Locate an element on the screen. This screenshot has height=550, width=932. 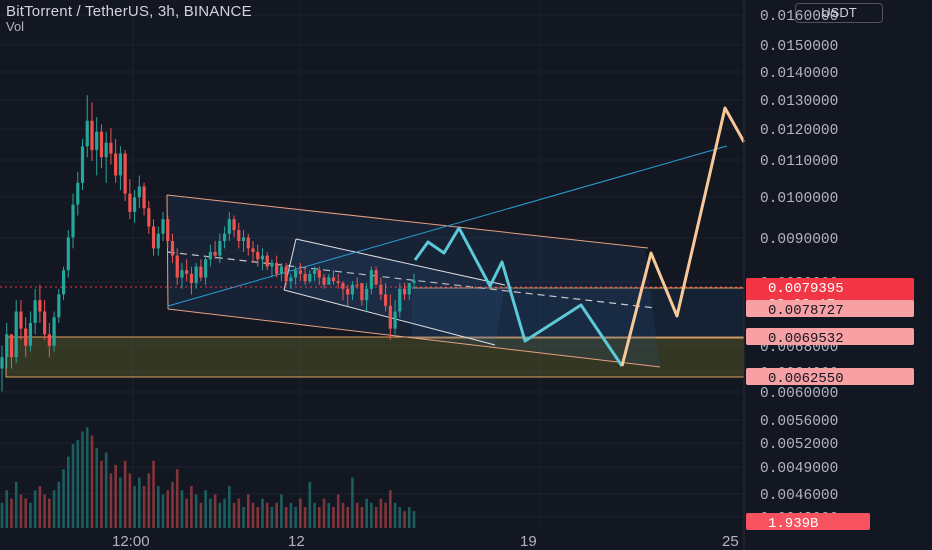
projection-path-cyan is located at coordinates (518, 296).